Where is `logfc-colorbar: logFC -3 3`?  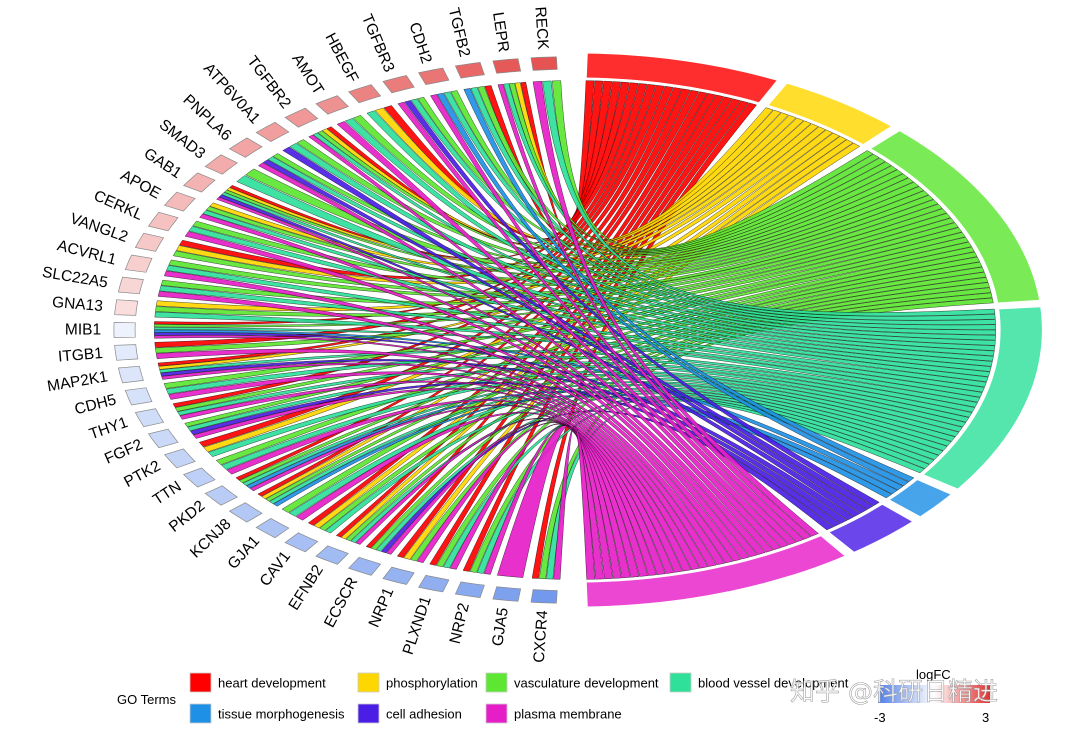 logfc-colorbar: logFC -3 3 is located at coordinates (932, 696).